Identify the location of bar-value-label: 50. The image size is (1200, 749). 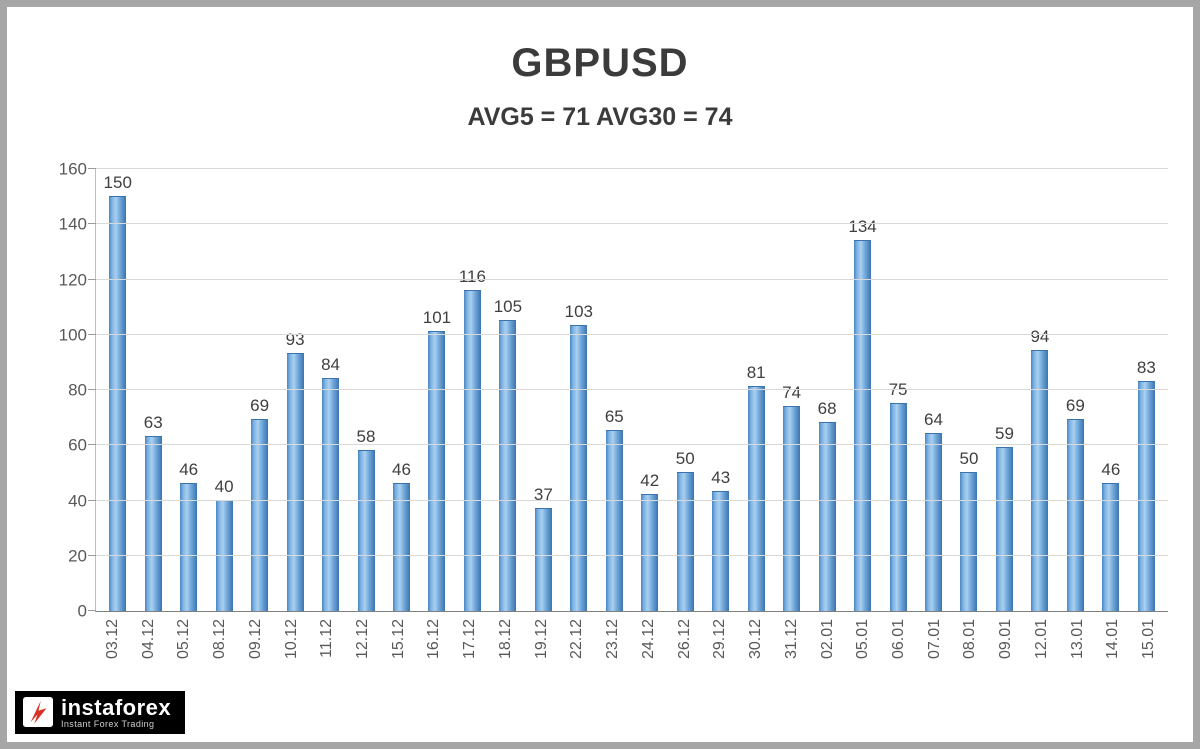
(685, 458).